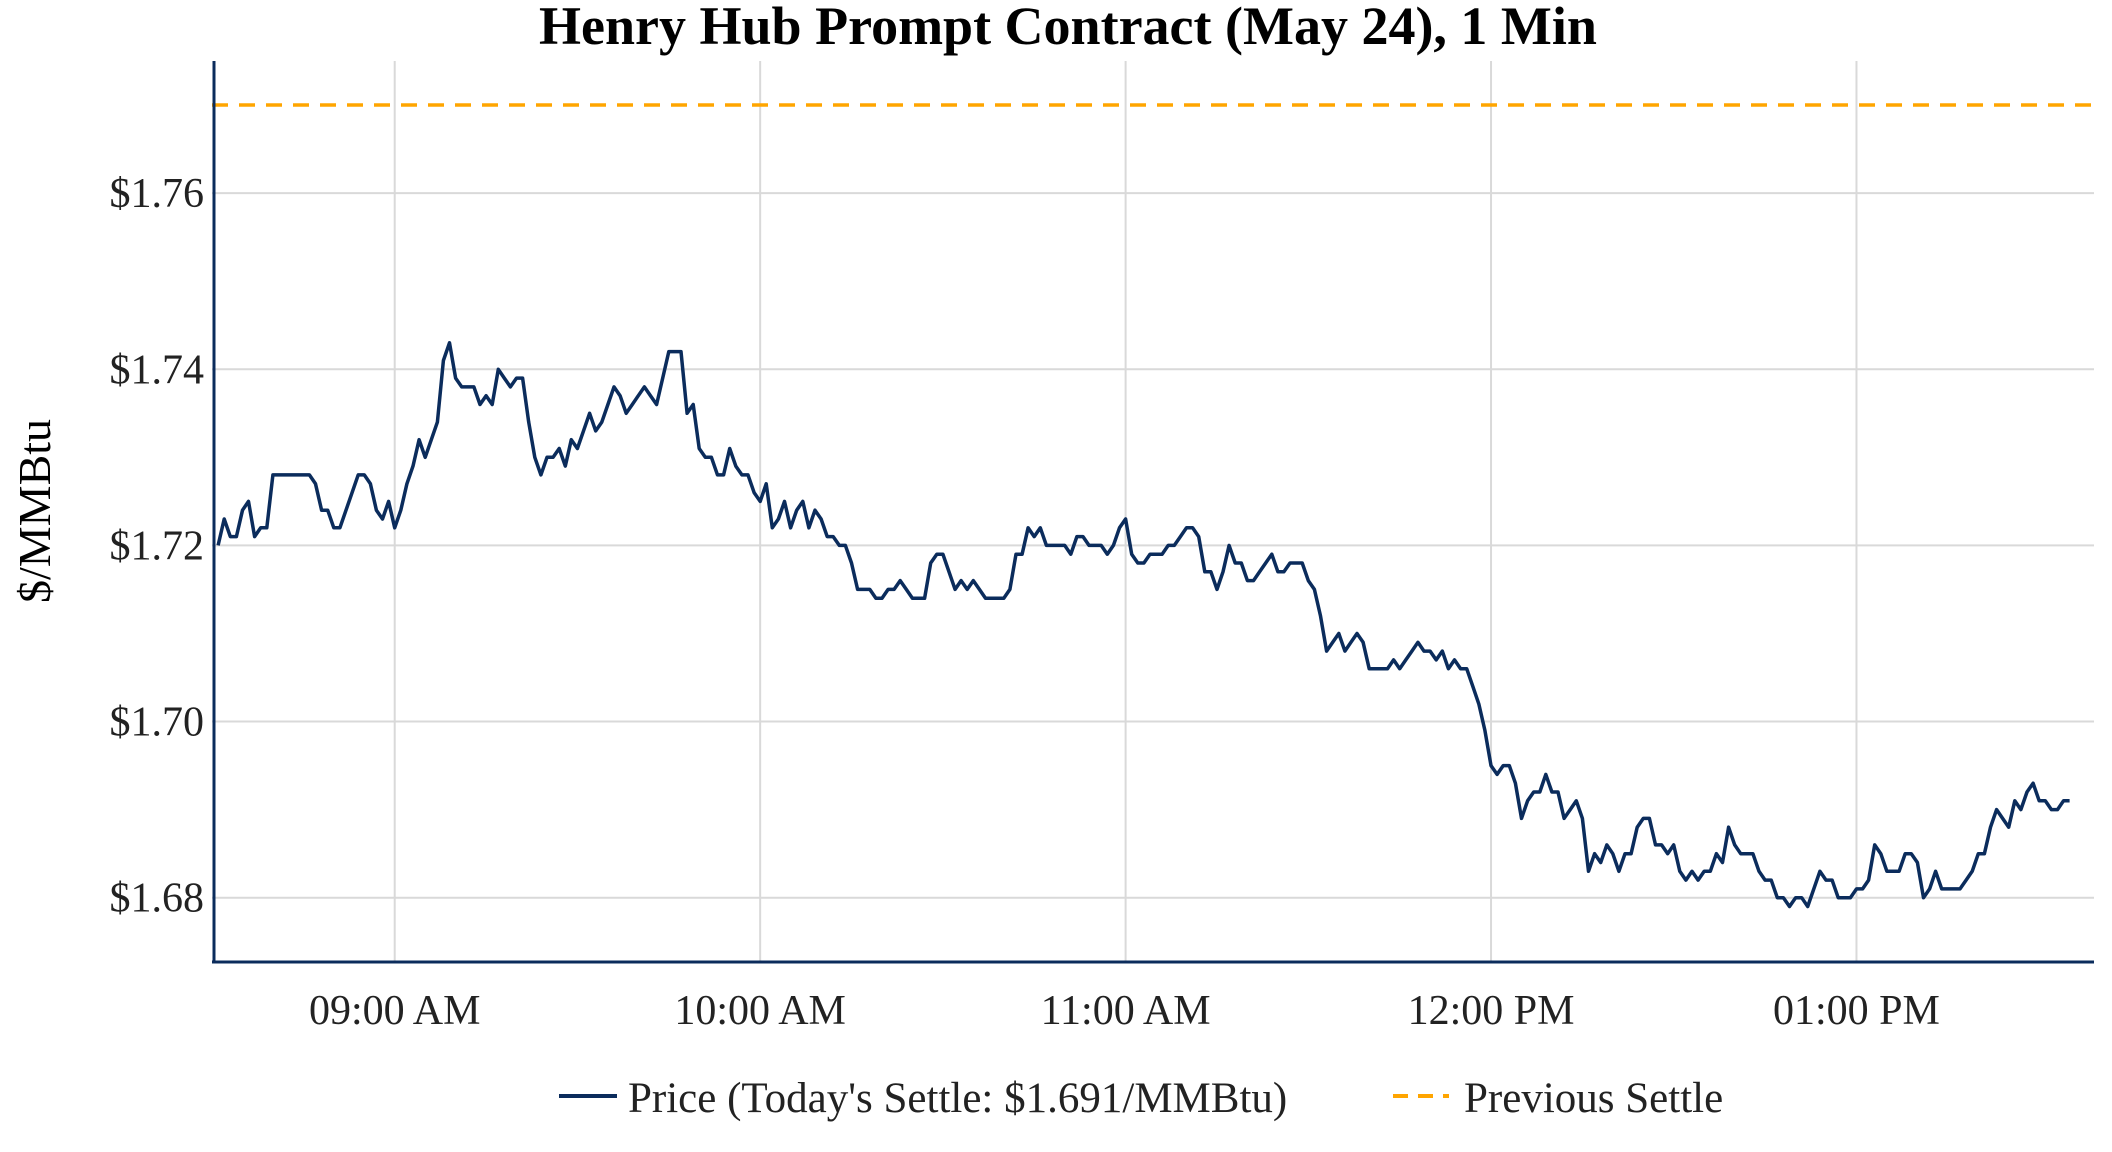  I want to click on y-axis-label: $/MMBtu, so click(34, 511).